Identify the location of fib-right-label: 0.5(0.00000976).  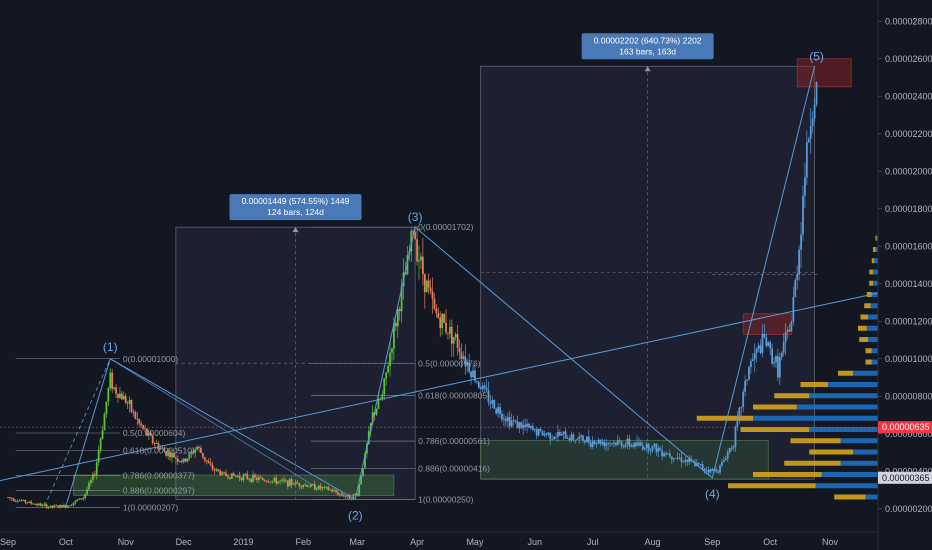
(449, 363).